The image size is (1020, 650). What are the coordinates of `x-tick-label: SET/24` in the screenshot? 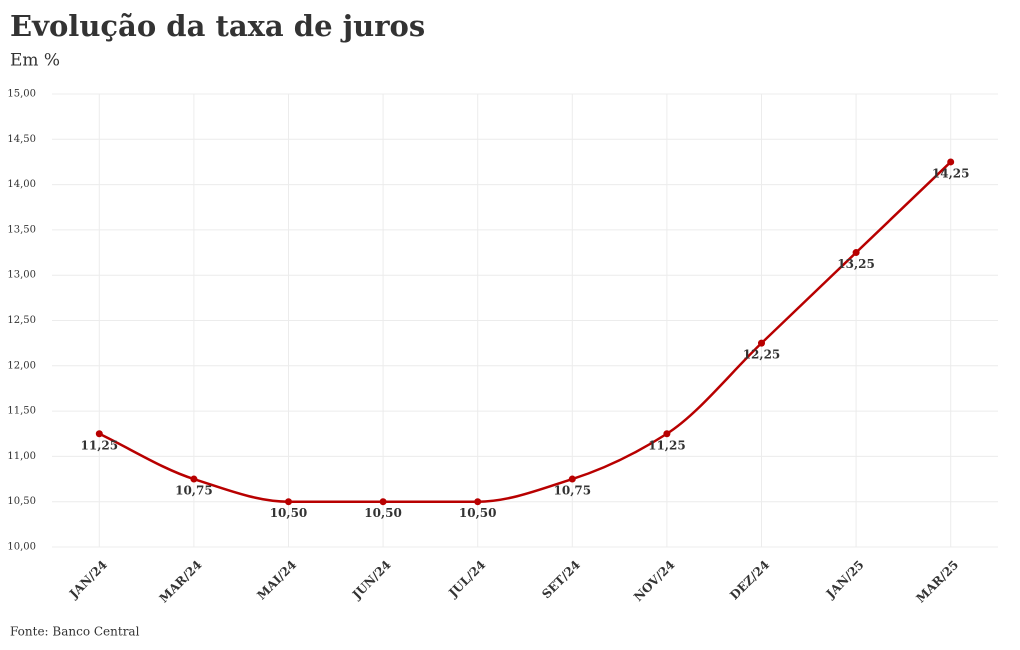 It's located at (561, 580).